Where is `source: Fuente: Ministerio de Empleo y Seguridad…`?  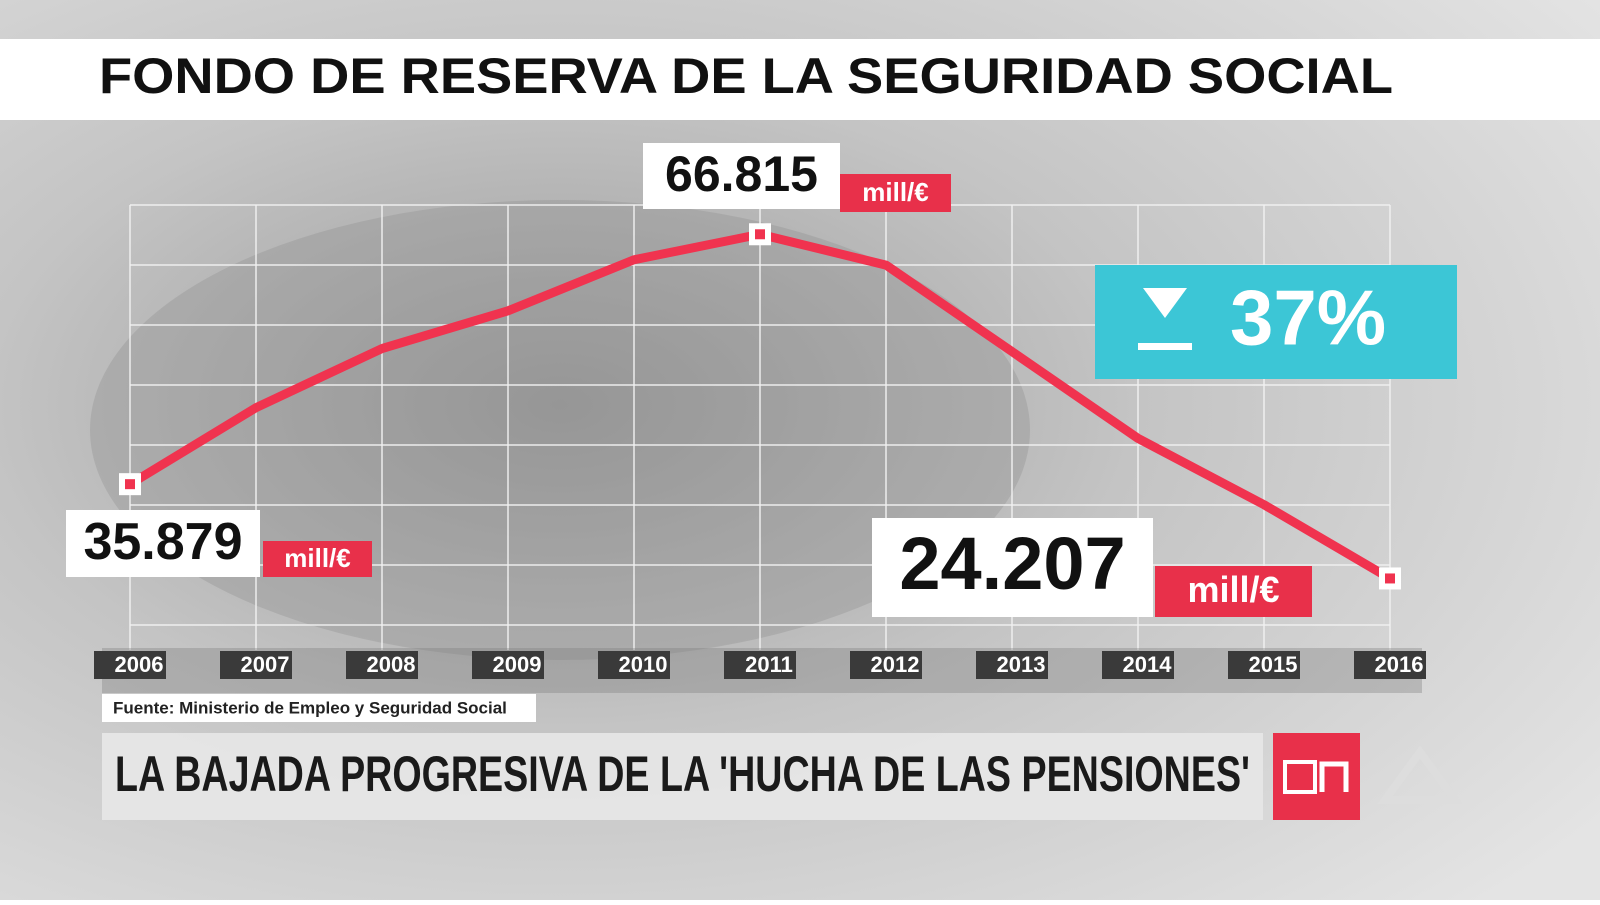
source: Fuente: Ministerio de Empleo y Seguridad… is located at coordinates (310, 707).